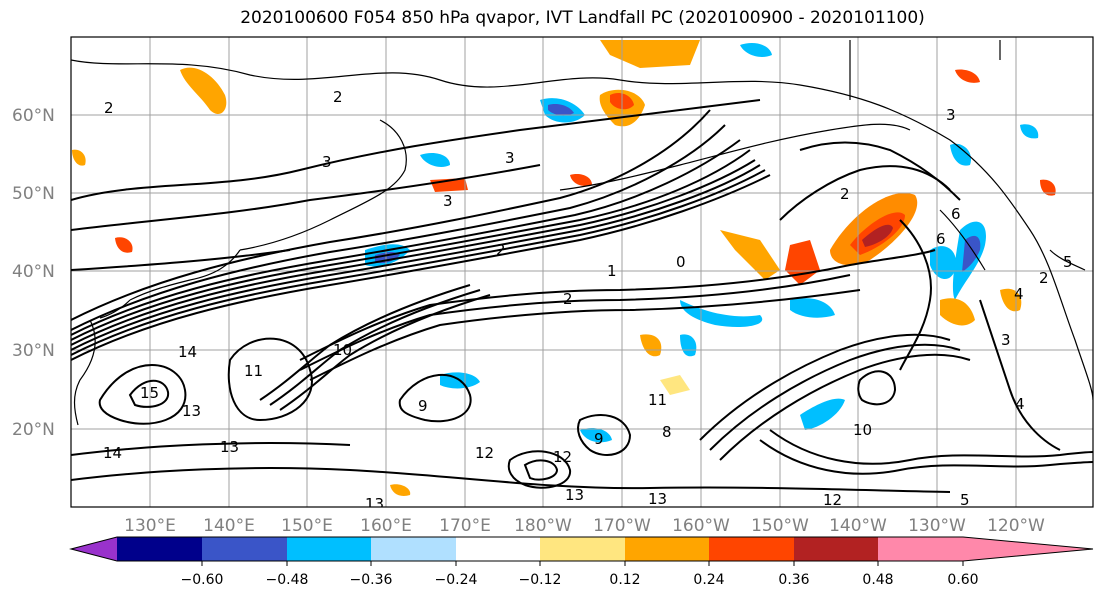  Describe the element at coordinates (229, 526) in the screenshot. I see `lon-label: 140°E` at that location.